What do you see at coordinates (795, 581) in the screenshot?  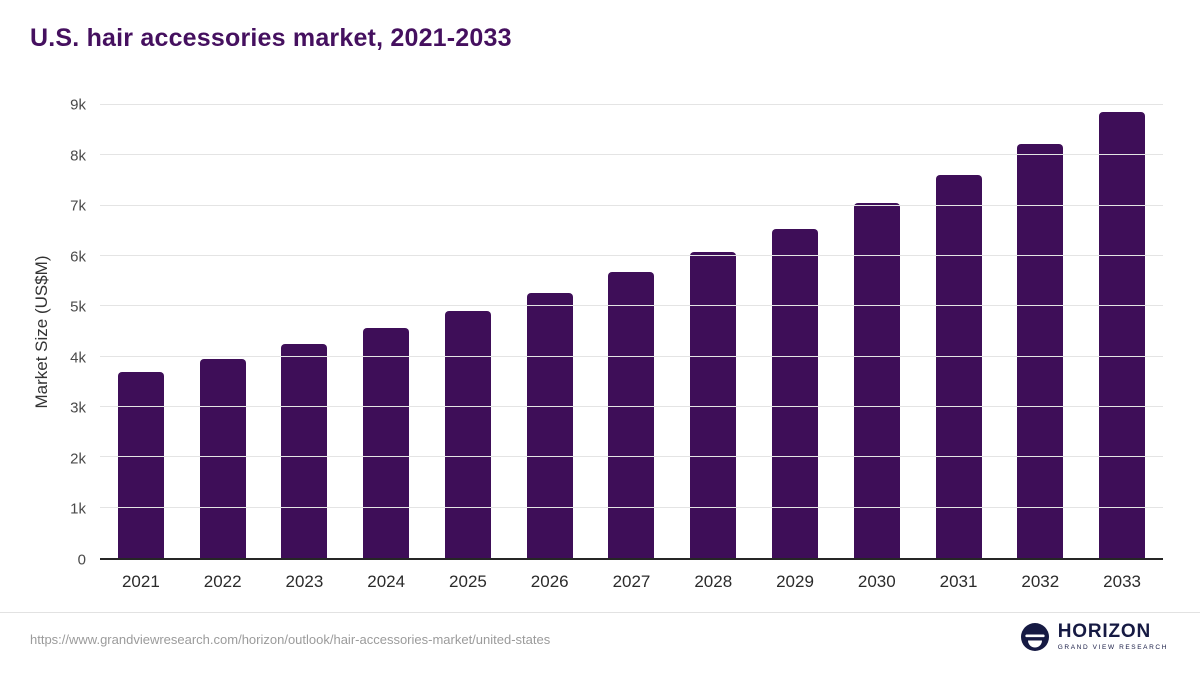 I see `x-tick-label: 2029` at bounding box center [795, 581].